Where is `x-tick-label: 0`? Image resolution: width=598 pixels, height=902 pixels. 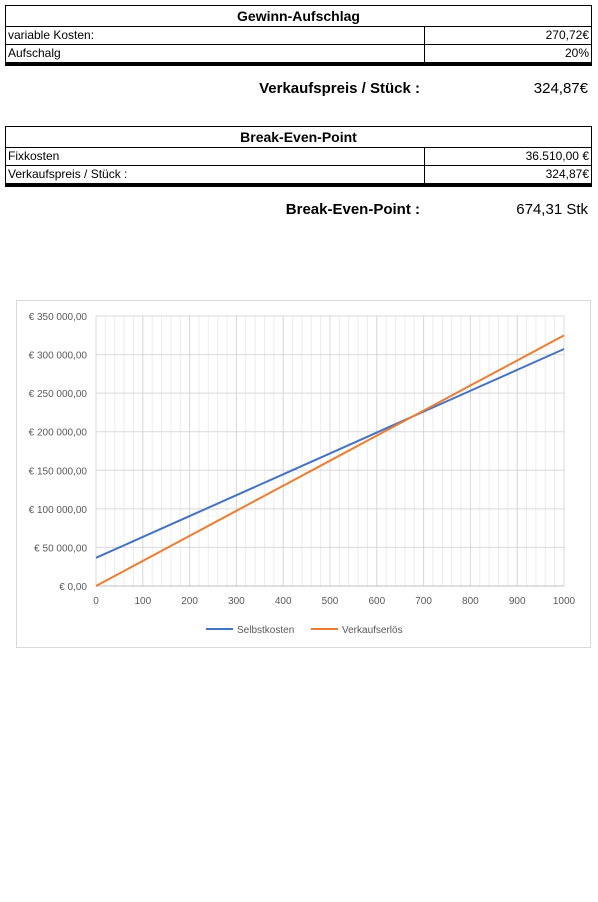
x-tick-label: 0 is located at coordinates (96, 601).